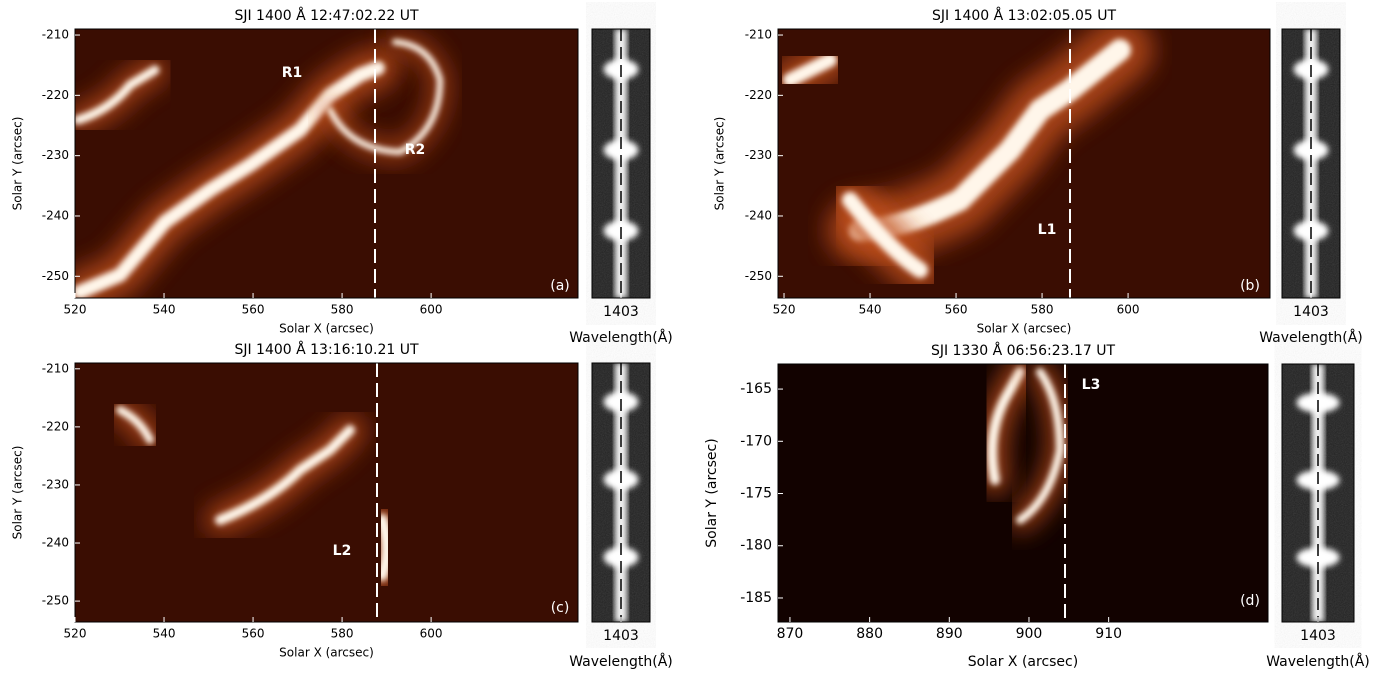 The image size is (1392, 677). Describe the element at coordinates (1023, 350) in the screenshot. I see `panel-title: SJI 1330 Å 06:56:23.17 UT` at that location.